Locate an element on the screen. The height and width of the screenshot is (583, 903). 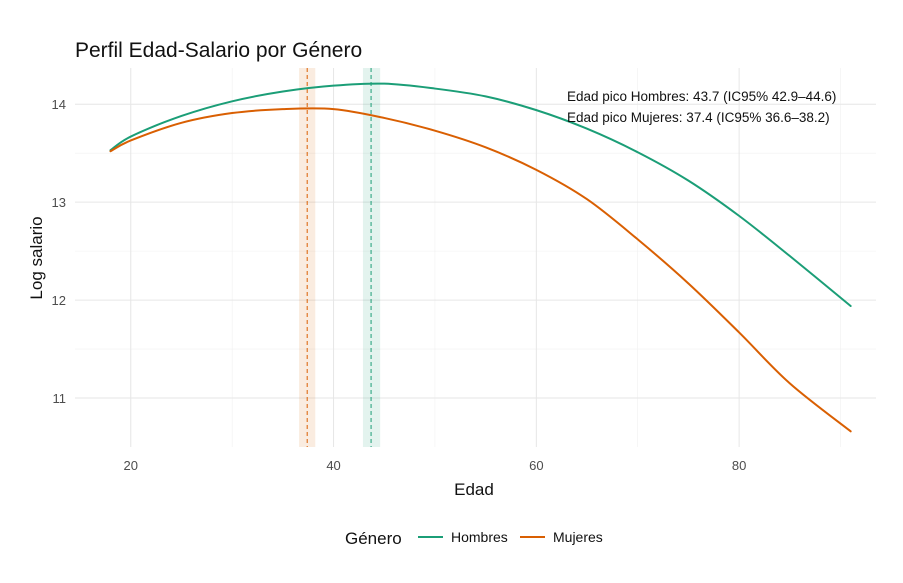
peak-ci-bands is located at coordinates (340, 257).